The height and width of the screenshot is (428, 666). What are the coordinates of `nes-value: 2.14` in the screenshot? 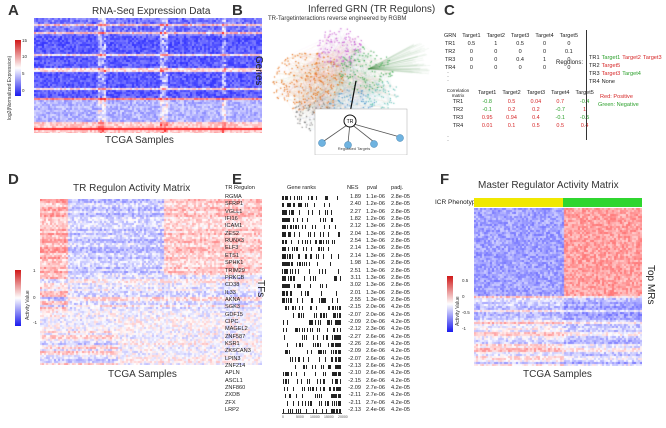 It's located at (355, 255).